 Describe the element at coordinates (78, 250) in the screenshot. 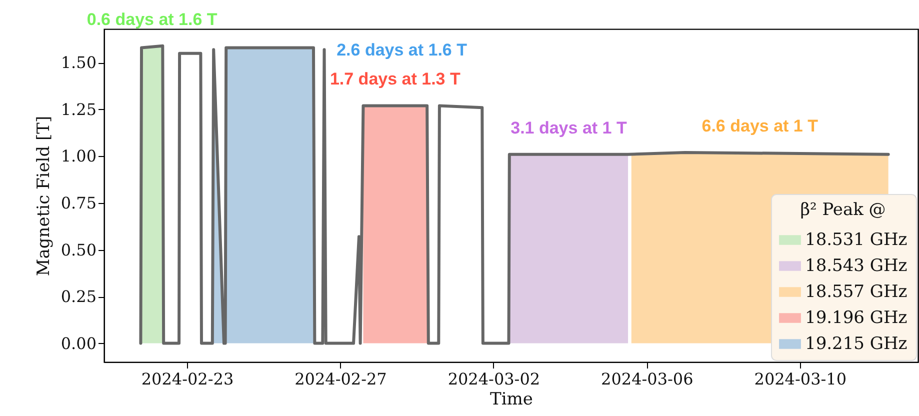

I see `y-tick-label: 0.50` at that location.